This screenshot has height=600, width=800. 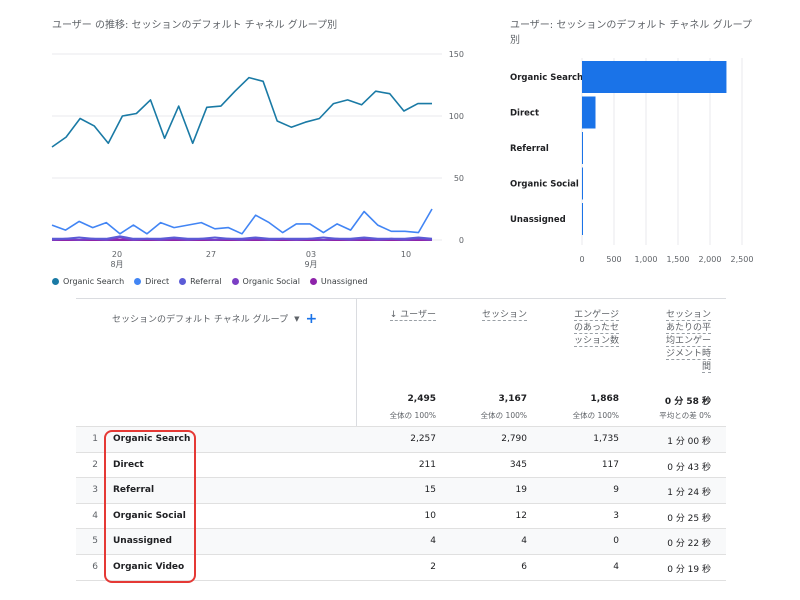 I want to click on channel-name: Unassigned, so click(x=142, y=541).